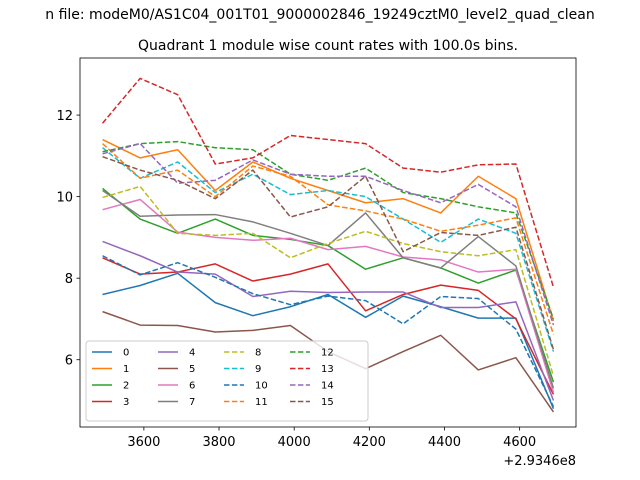 The image size is (640, 480). What do you see at coordinates (218, 442) in the screenshot?
I see `x-tick-label: 3800` at bounding box center [218, 442].